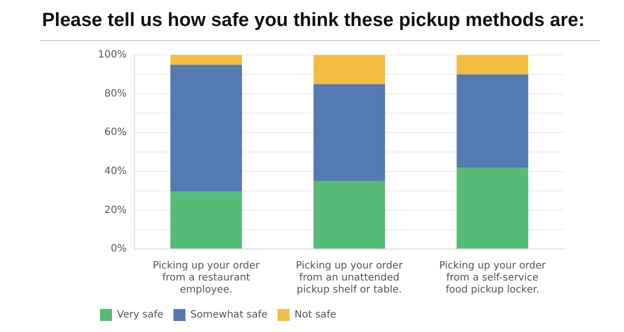  Describe the element at coordinates (115, 132) in the screenshot. I see `y-tick-label: 60%` at that location.